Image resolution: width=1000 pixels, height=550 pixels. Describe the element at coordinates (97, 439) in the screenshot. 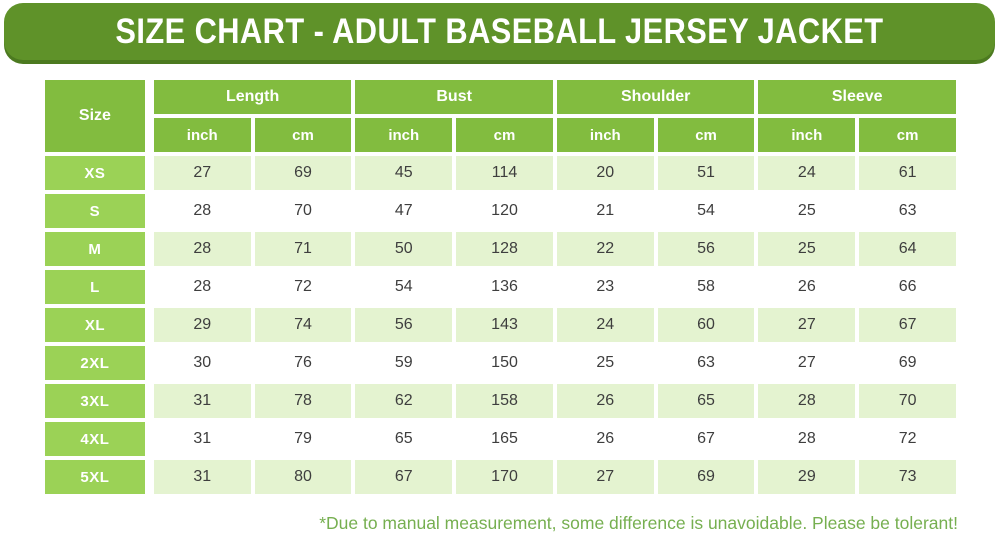

I see `size-label: 4XL` at that location.